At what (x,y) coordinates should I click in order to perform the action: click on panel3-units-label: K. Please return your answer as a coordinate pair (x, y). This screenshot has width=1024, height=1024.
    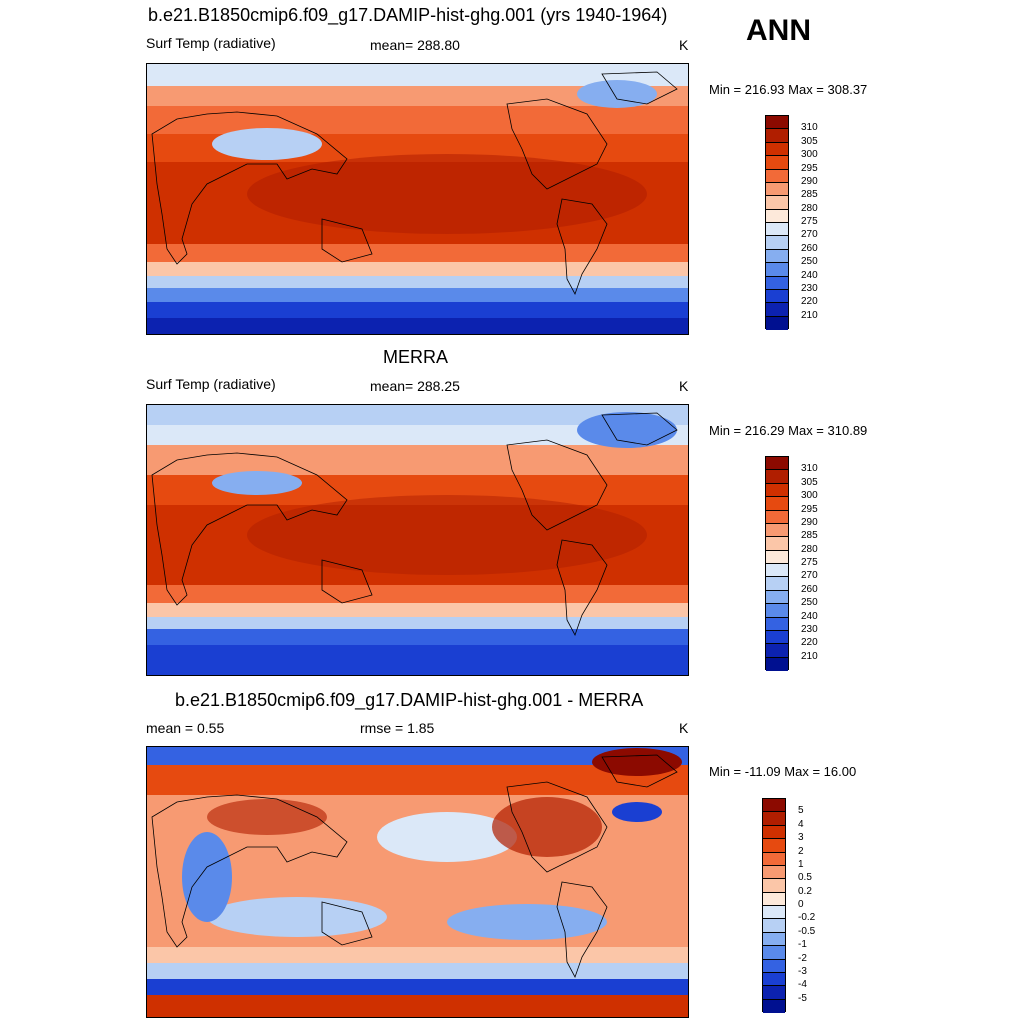
    Looking at the image, I should click on (684, 728).